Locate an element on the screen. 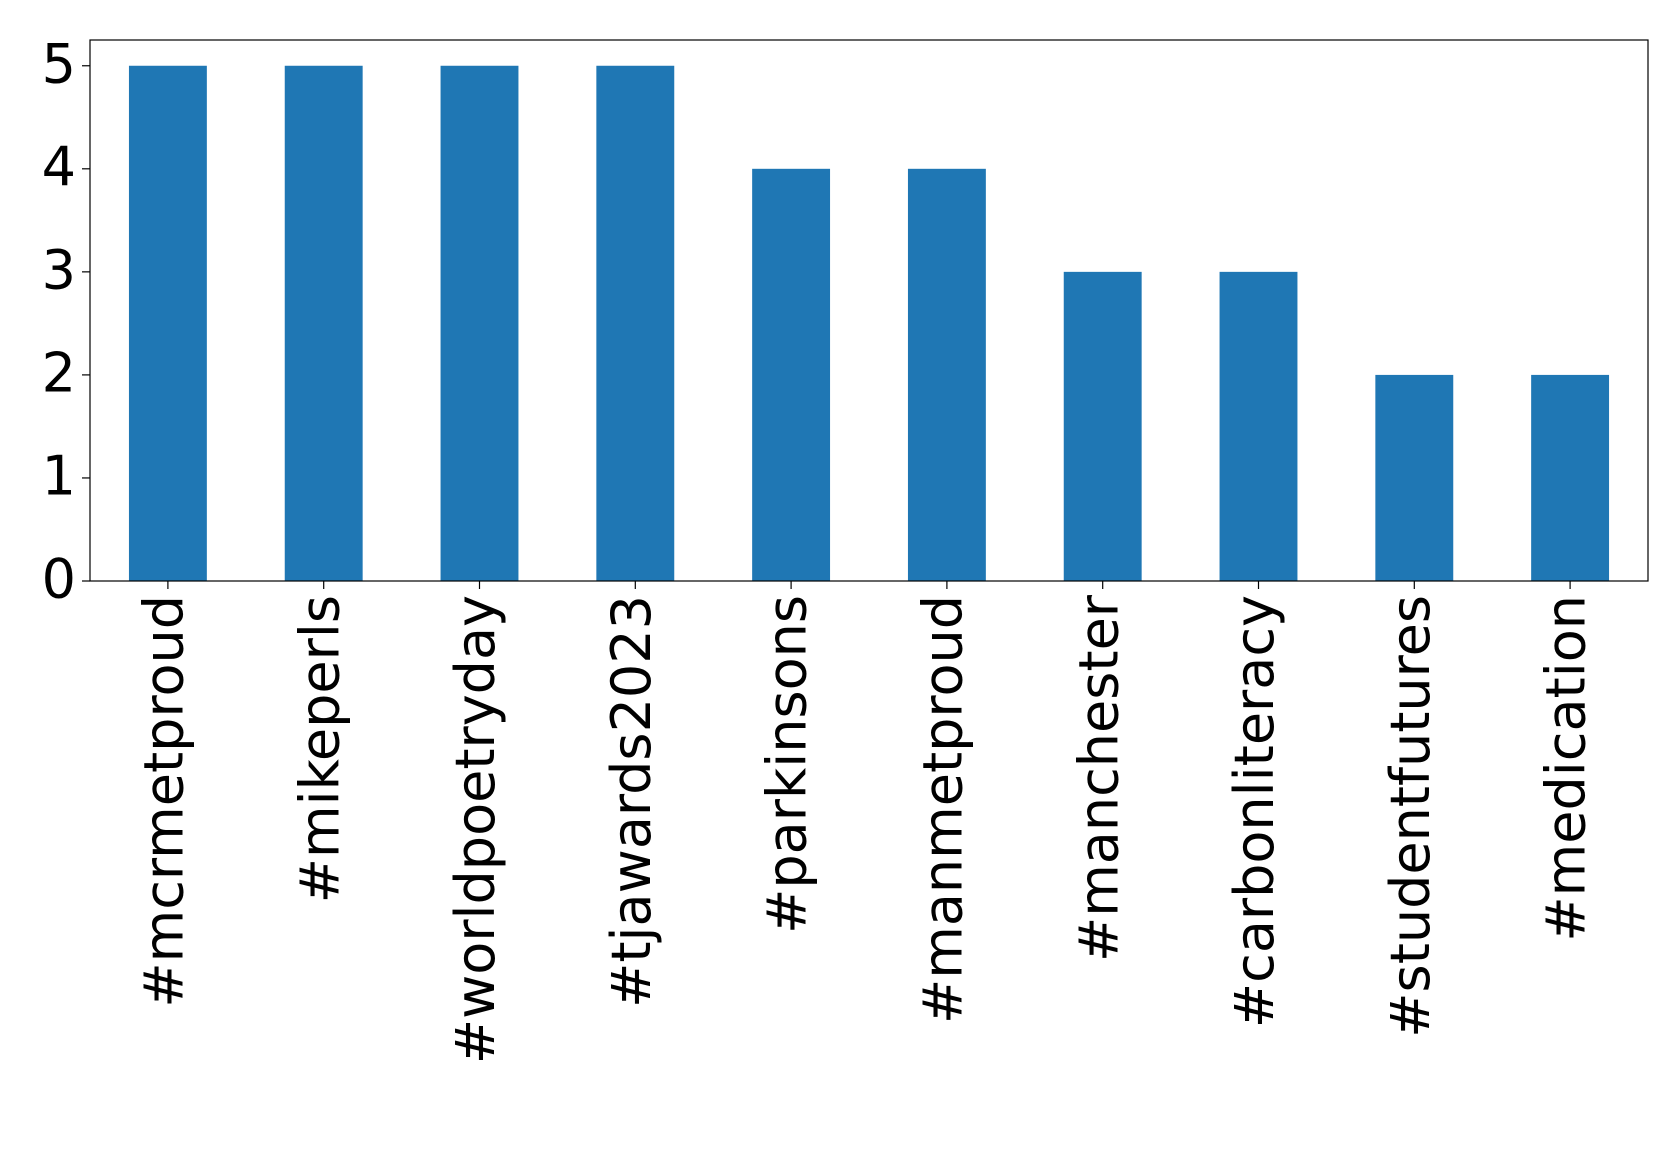  x-tick-label: #worldpoetryday is located at coordinates (475, 829).